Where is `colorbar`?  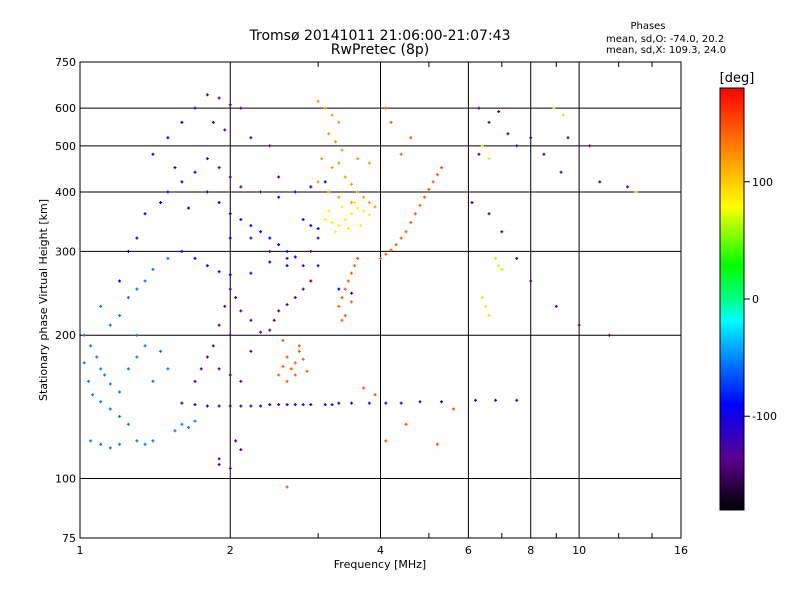 colorbar is located at coordinates (732, 299).